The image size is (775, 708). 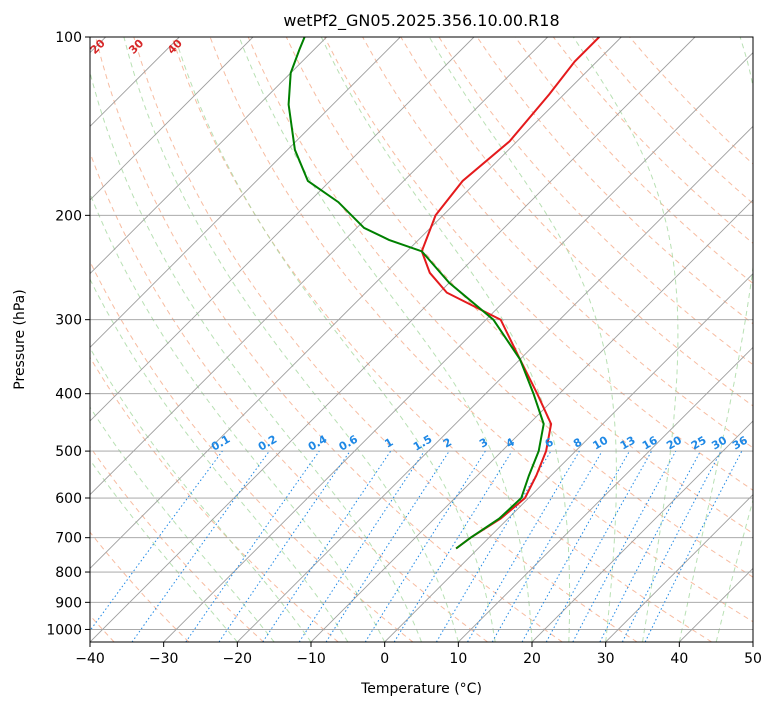 I want to click on x-axis: −40 −30 −20 −10 0 10 20 30 40 50, so click(x=418, y=654).